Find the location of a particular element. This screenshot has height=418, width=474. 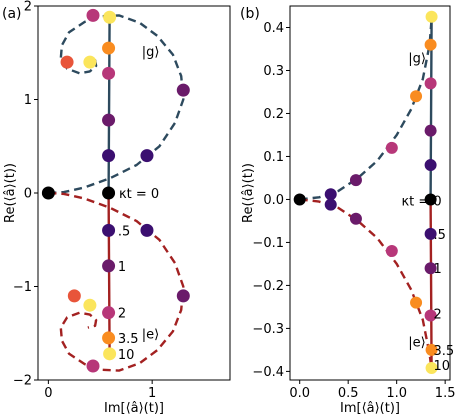

y-tick-label: 0.1 is located at coordinates (273, 157).